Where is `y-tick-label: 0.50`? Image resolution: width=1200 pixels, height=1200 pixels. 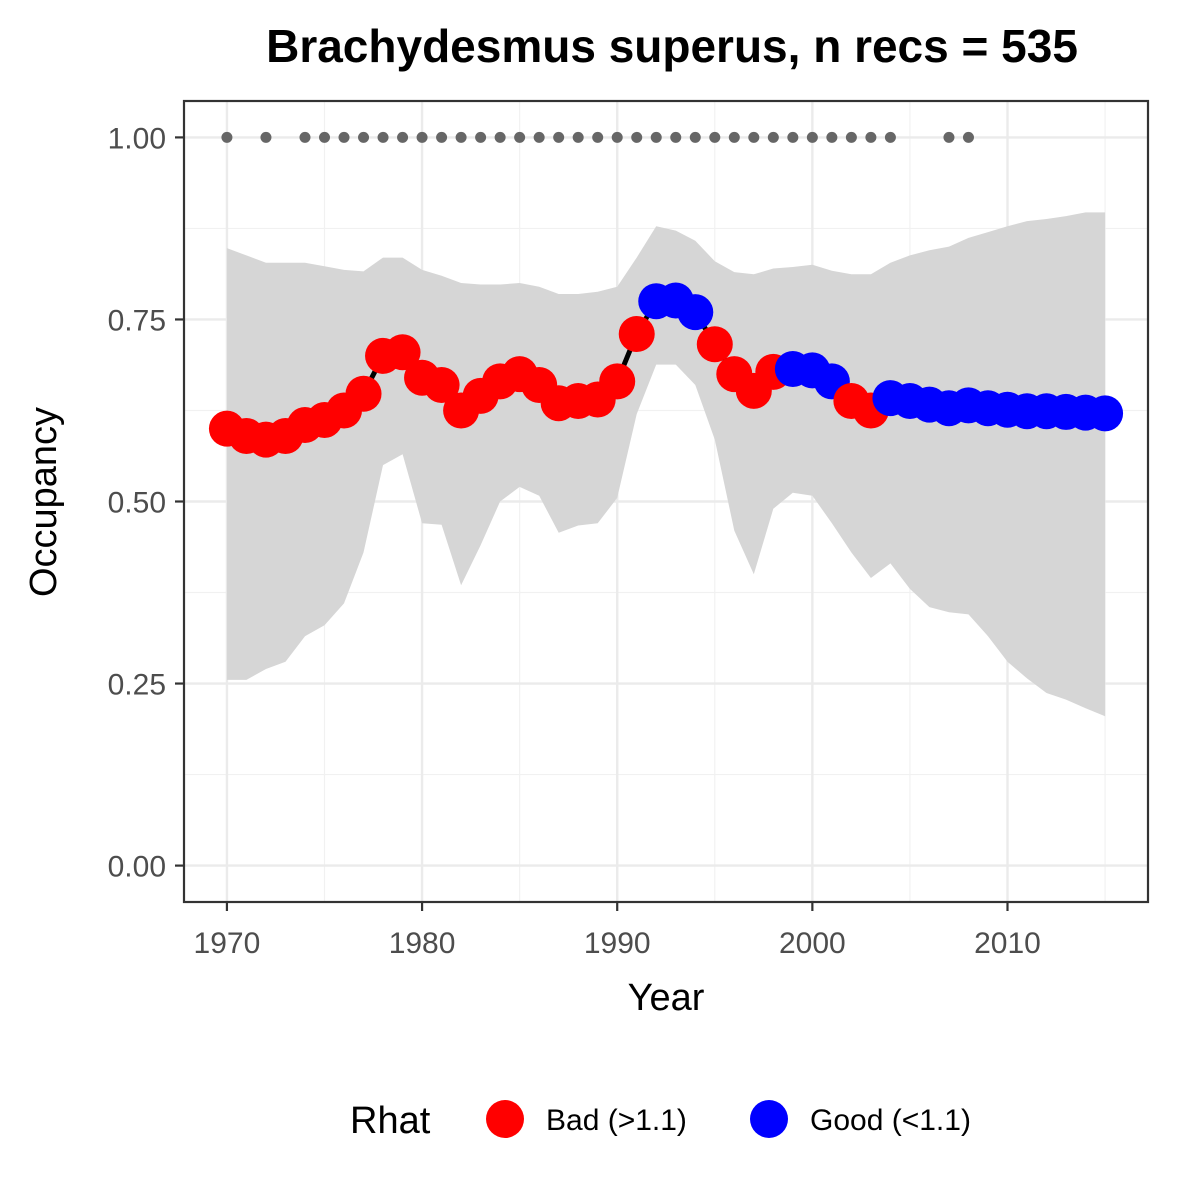 y-tick-label: 0.50 is located at coordinates (137, 503).